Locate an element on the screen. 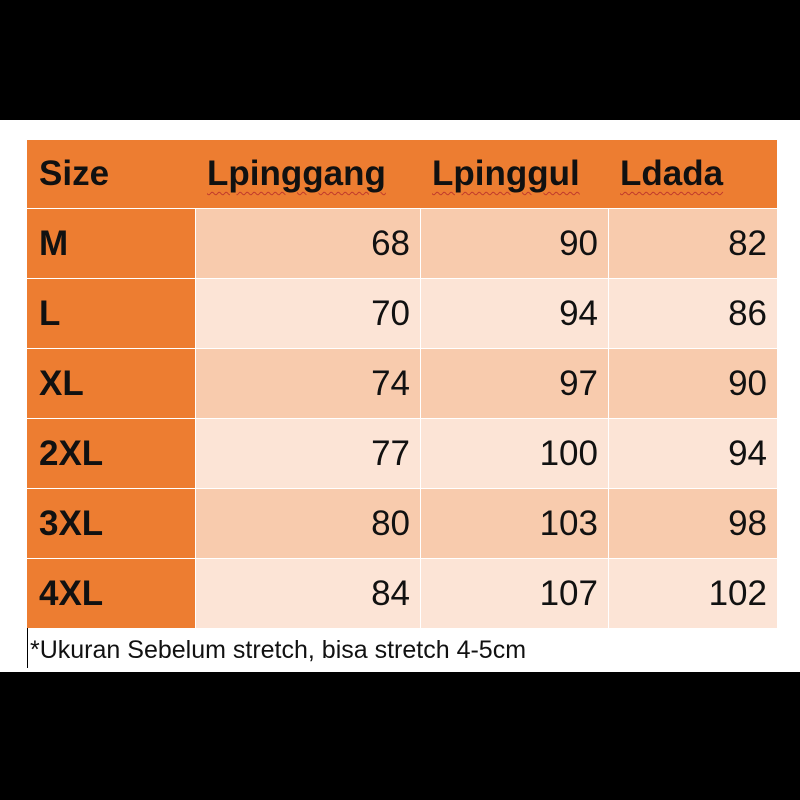 The image size is (800, 800). header-cell: Ldada is located at coordinates (692, 174).